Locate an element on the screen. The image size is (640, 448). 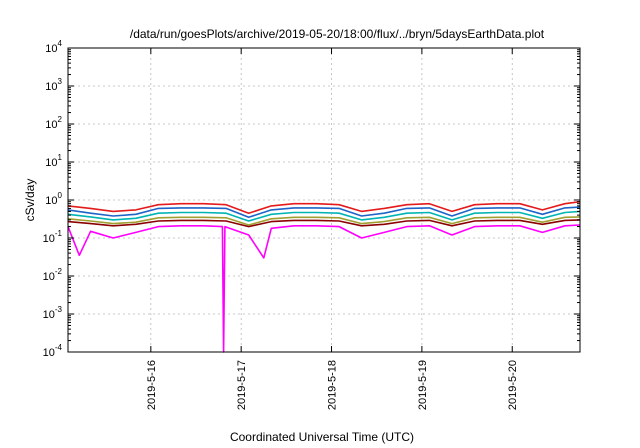
y-tick-label: 10⁻² is located at coordinates (53, 275).